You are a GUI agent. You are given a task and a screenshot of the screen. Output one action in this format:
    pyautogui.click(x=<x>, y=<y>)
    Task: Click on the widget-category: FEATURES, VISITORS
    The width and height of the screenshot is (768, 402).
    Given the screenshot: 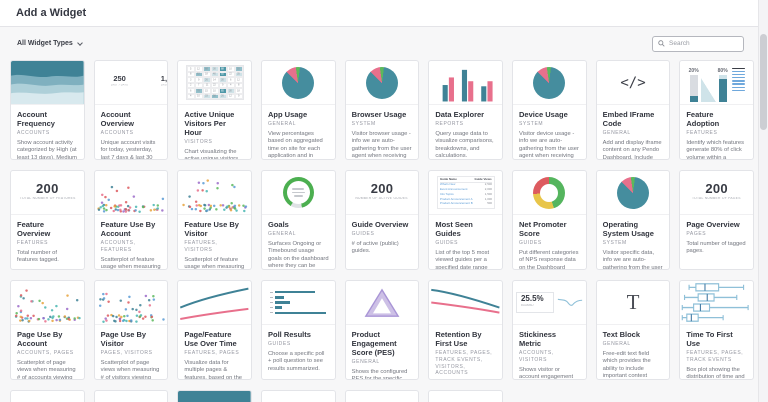 What is the action you would take?
    pyautogui.click(x=201, y=246)
    